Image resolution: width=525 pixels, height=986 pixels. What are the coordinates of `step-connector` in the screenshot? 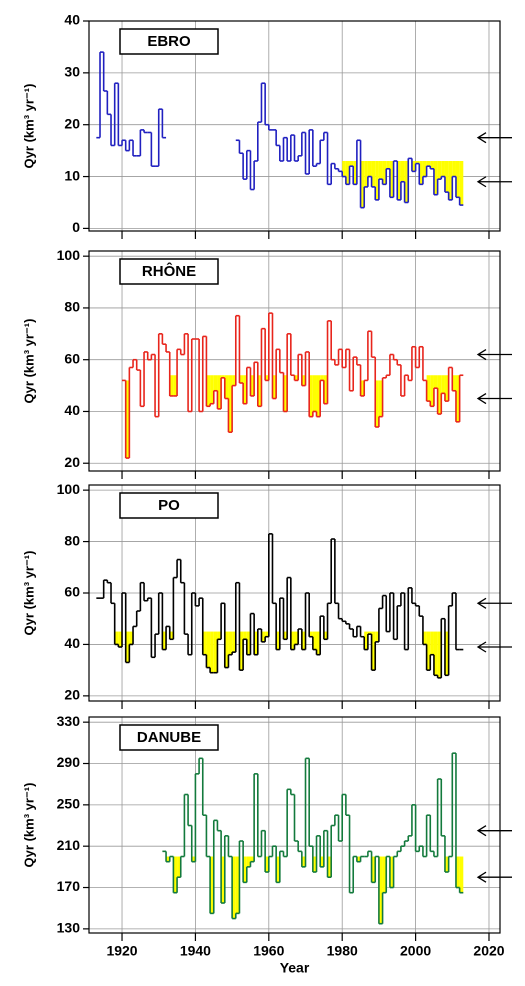 It's located at (279, 605).